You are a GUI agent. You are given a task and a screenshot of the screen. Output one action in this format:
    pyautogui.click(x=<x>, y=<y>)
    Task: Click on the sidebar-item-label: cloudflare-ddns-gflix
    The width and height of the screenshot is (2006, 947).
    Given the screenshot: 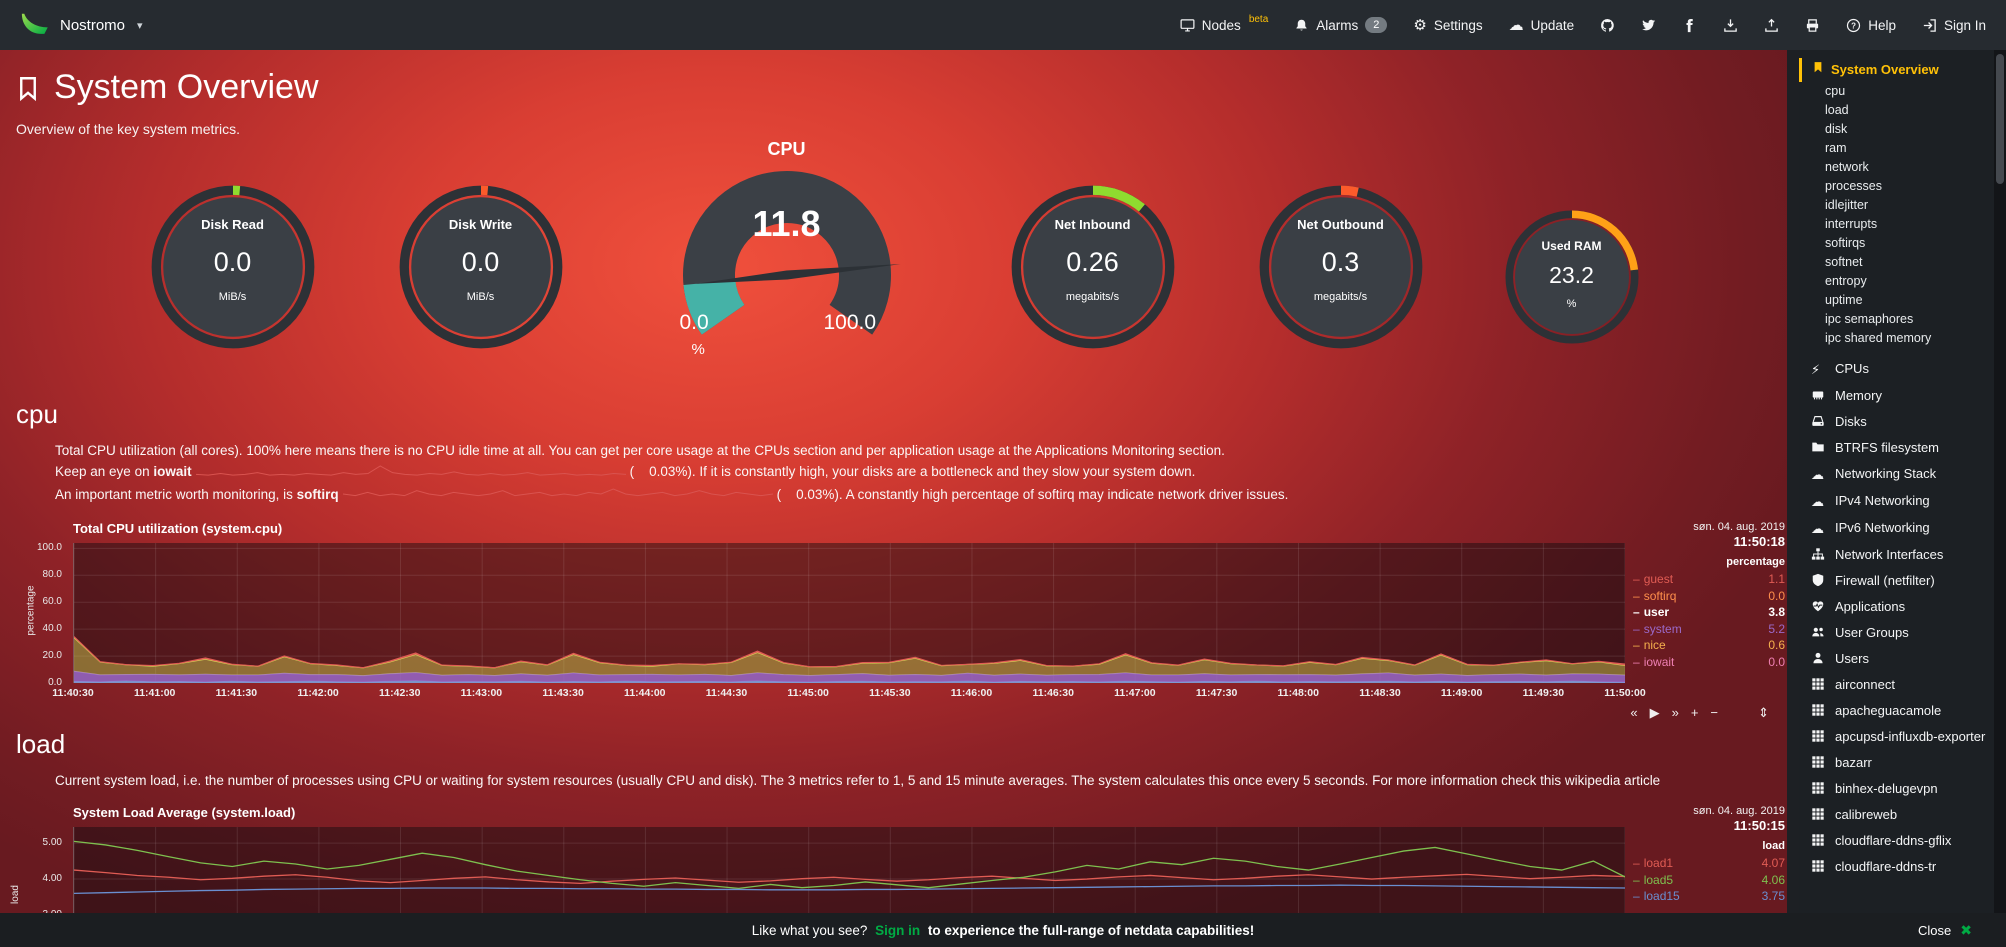 What is the action you would take?
    pyautogui.click(x=1893, y=840)
    